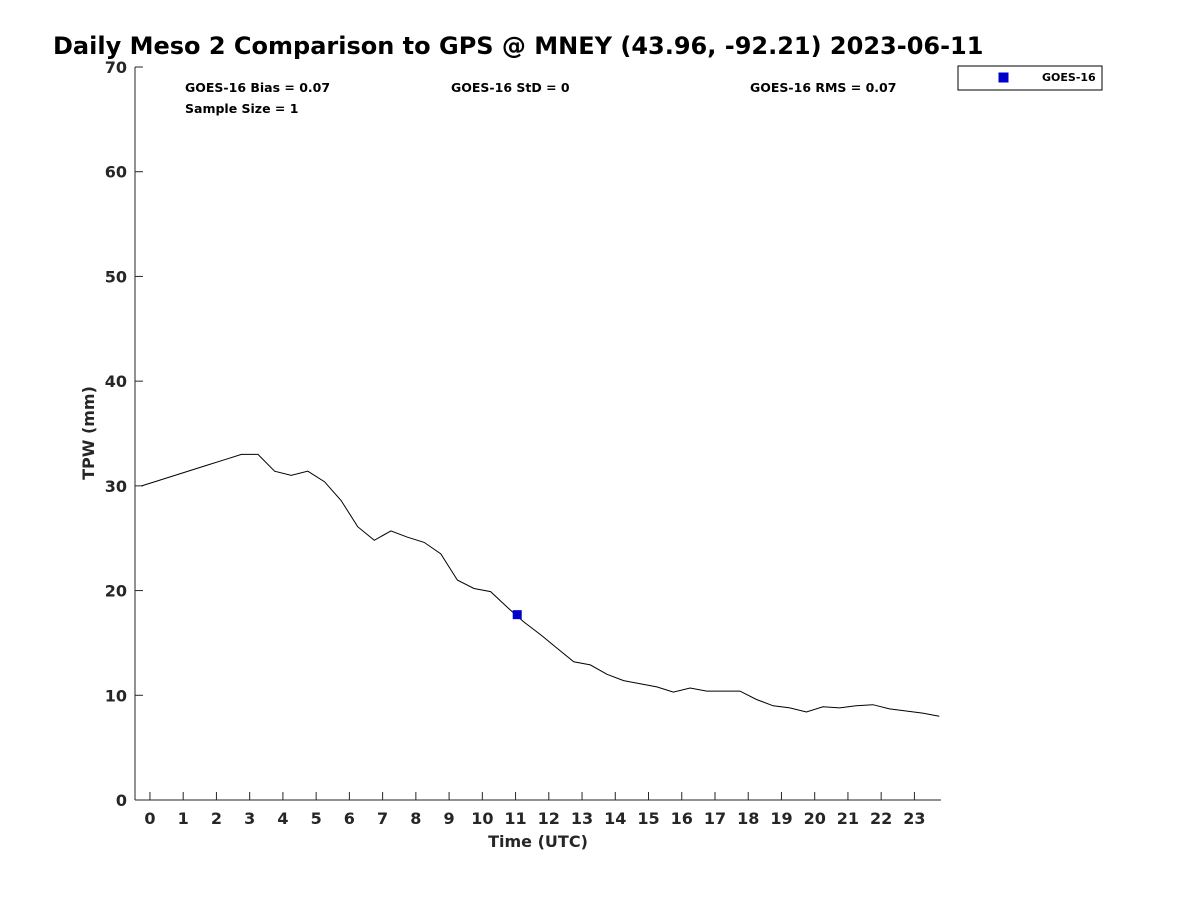 The width and height of the screenshot is (1200, 900). Describe the element at coordinates (1069, 77) in the screenshot. I see `legend-label: GOES-16` at that location.